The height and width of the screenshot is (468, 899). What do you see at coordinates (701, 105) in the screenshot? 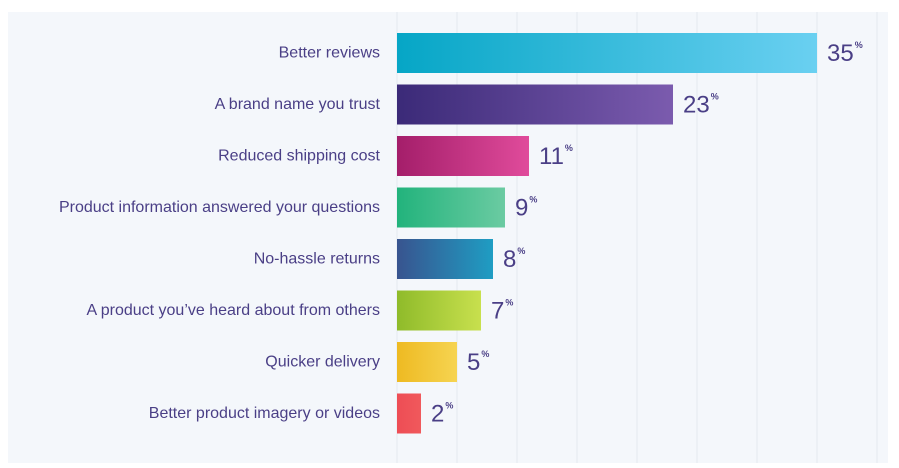
I see `data-label: 23%` at bounding box center [701, 105].